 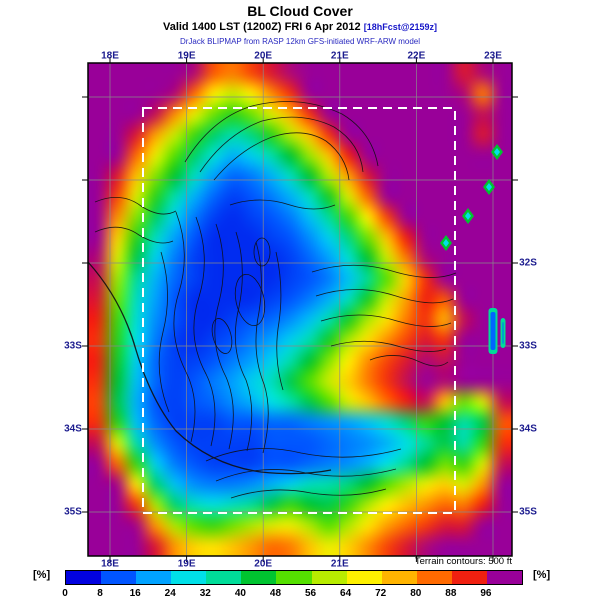 I want to click on colorbar-tick-label: 96, so click(x=486, y=593).